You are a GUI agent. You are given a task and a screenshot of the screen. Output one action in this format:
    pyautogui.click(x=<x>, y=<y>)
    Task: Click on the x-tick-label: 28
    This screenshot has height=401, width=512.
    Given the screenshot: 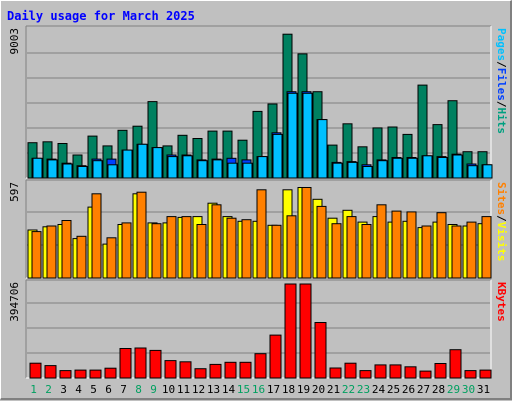 What is the action you would take?
    pyautogui.click(x=438, y=389)
    